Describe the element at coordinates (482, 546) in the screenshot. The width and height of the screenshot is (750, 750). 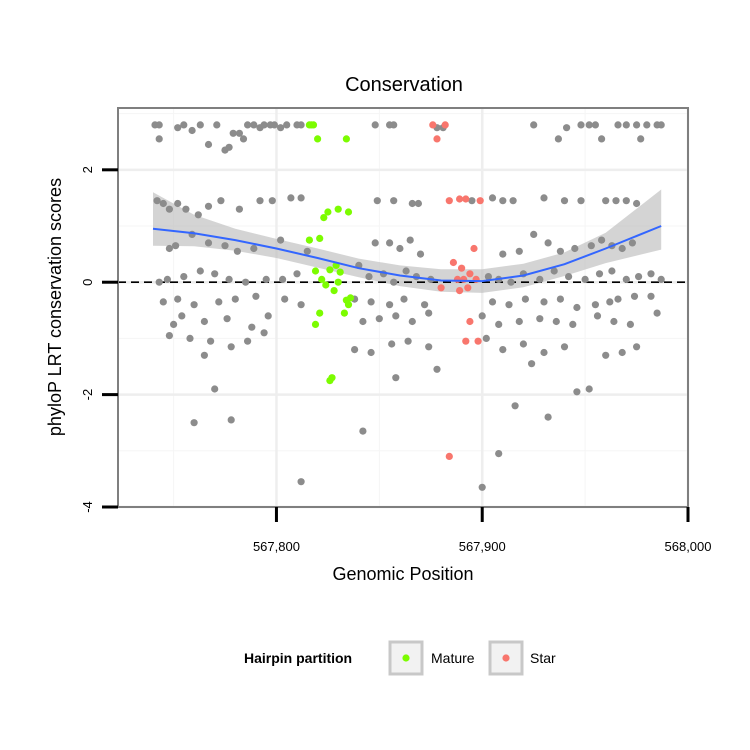
I see `x-tick-label: 567,900` at that location.